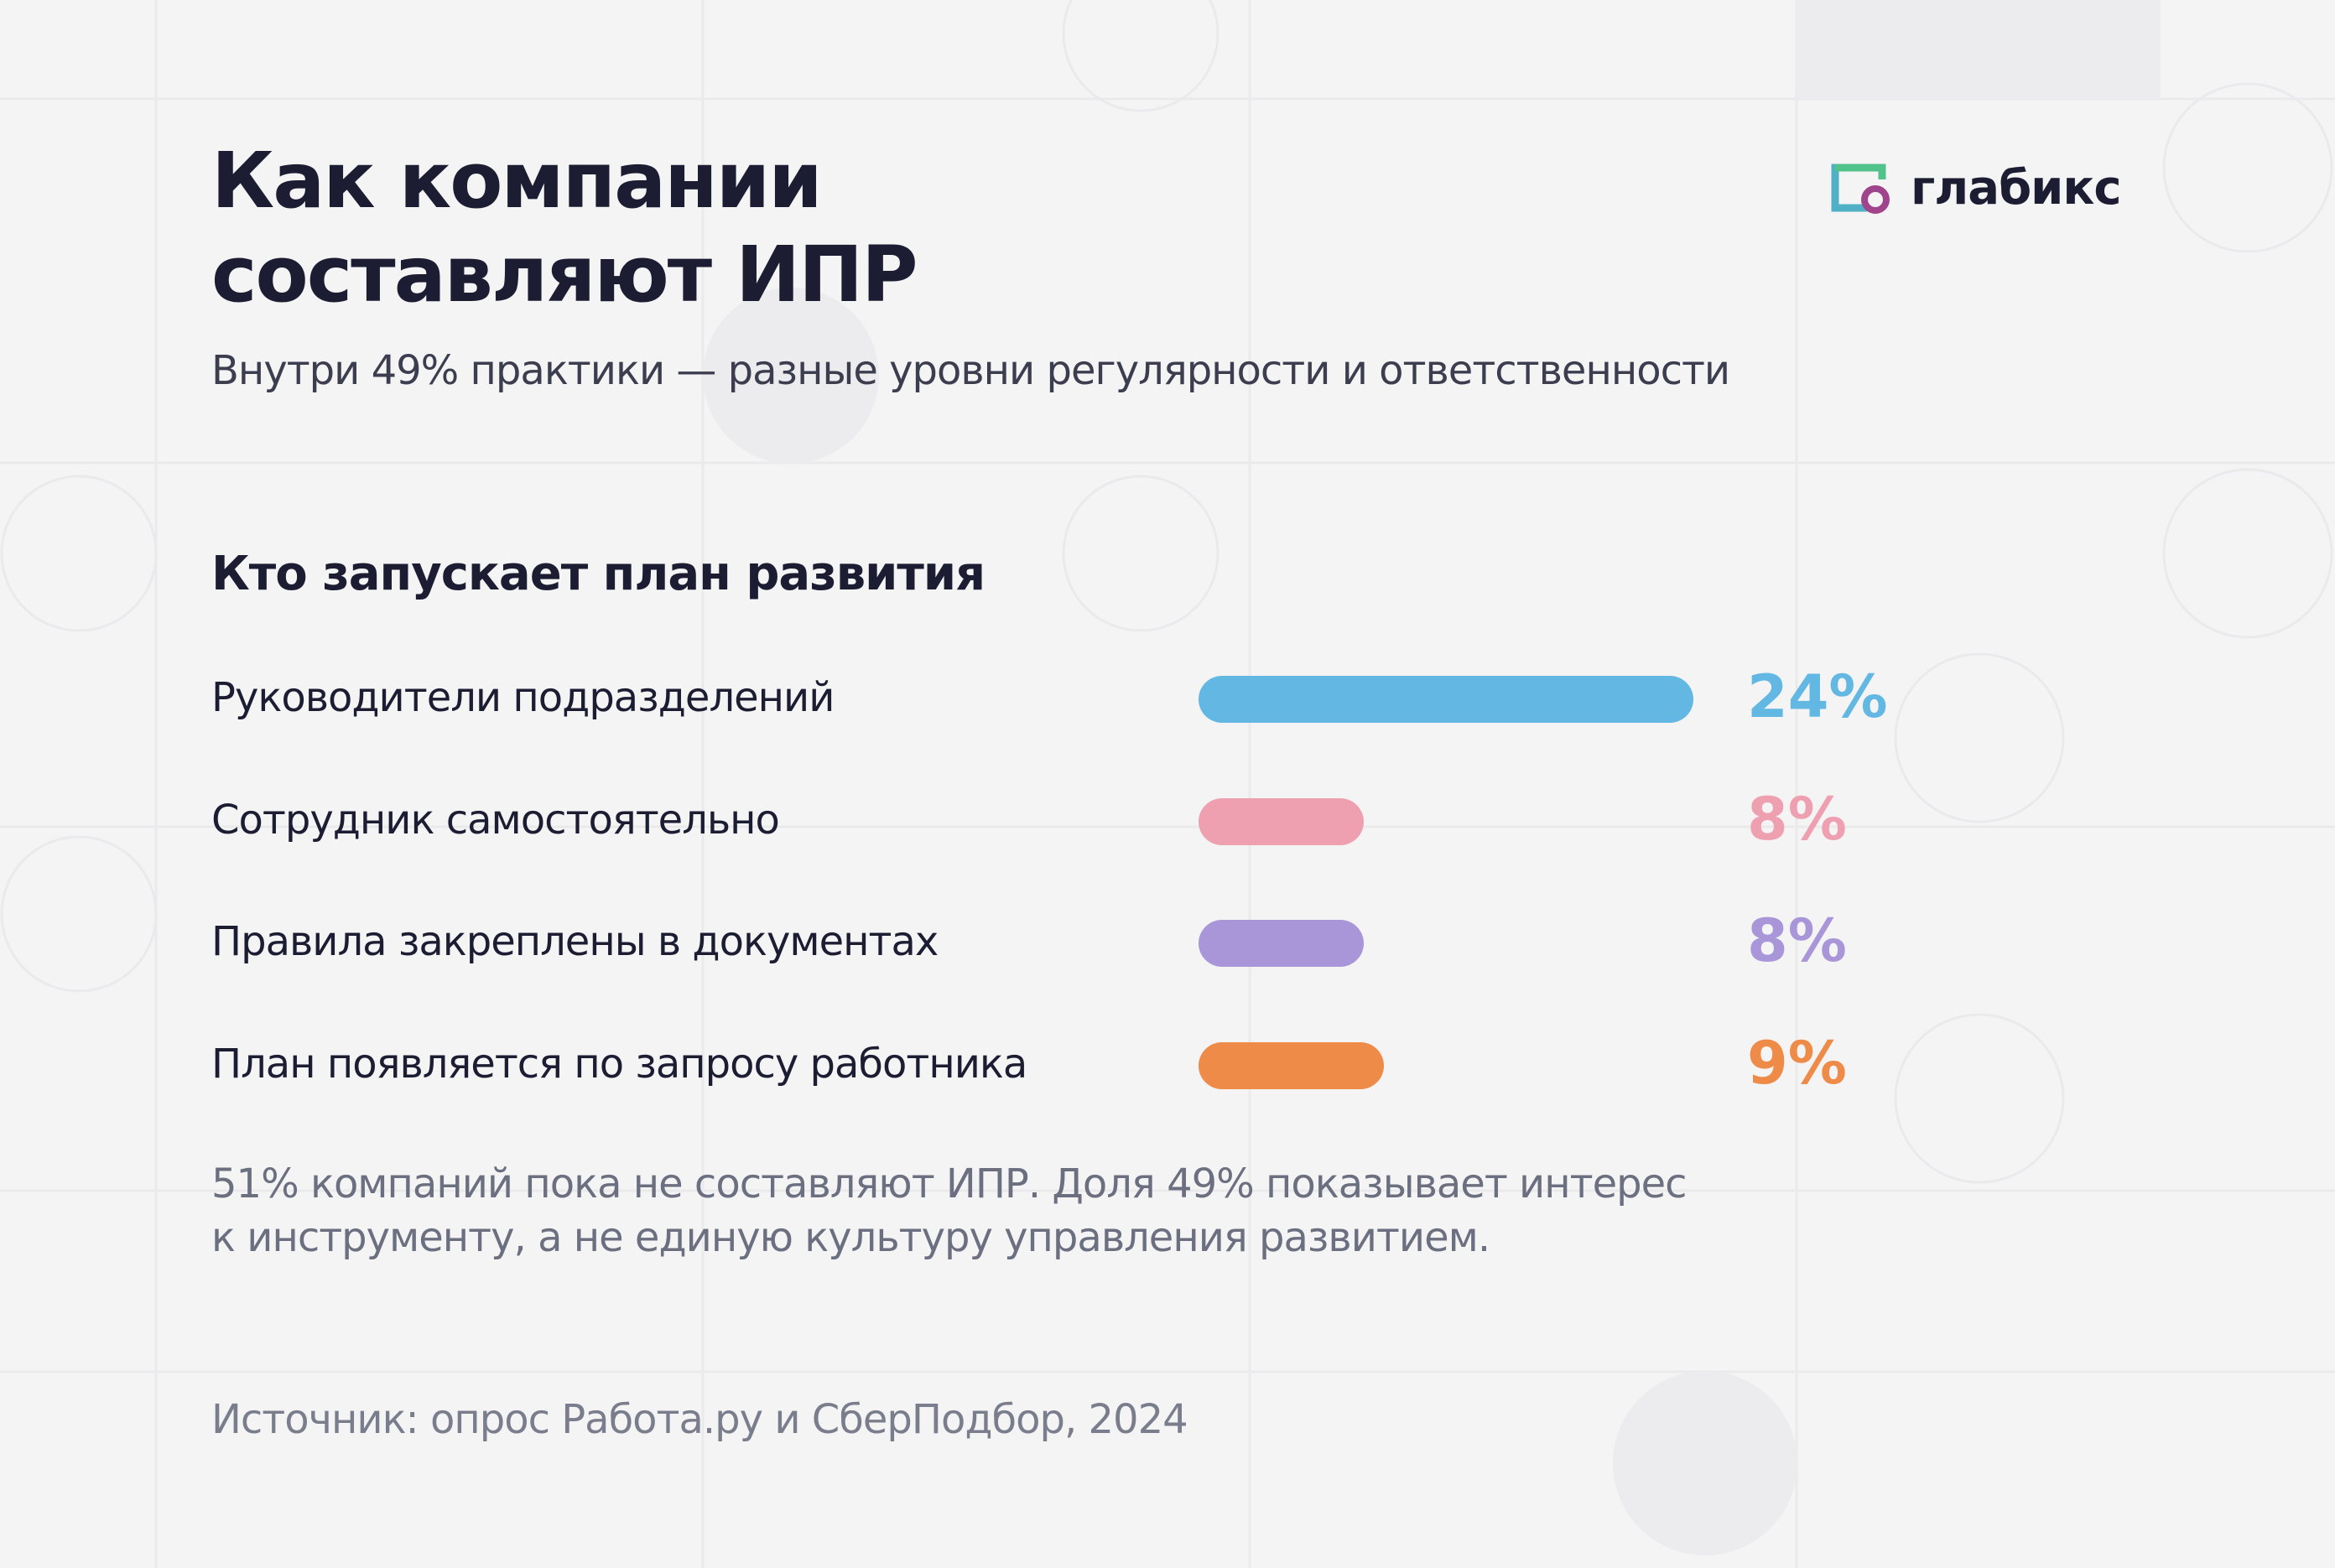 Image resolution: width=2335 pixels, height=1568 pixels. Describe the element at coordinates (575, 942) in the screenshot. I see `category-label: Правила закреплены в документах` at that location.